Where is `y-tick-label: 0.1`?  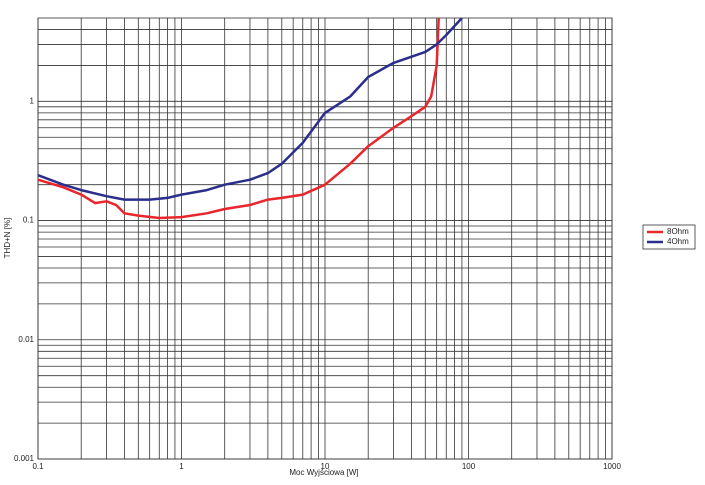 y-tick-label: 0.1 is located at coordinates (29, 220).